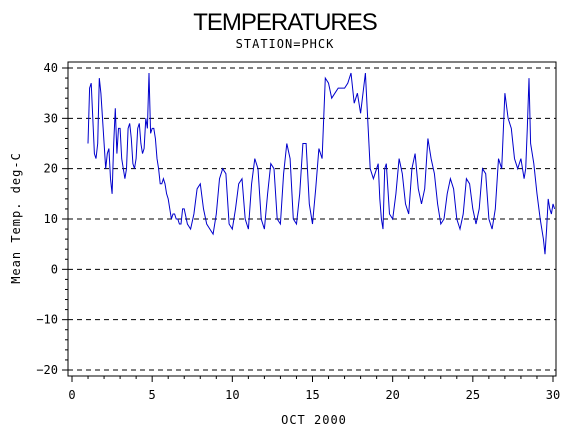 This screenshot has width=570, height=430. Describe the element at coordinates (71, 395) in the screenshot. I see `x-tick-label: 0` at that location.